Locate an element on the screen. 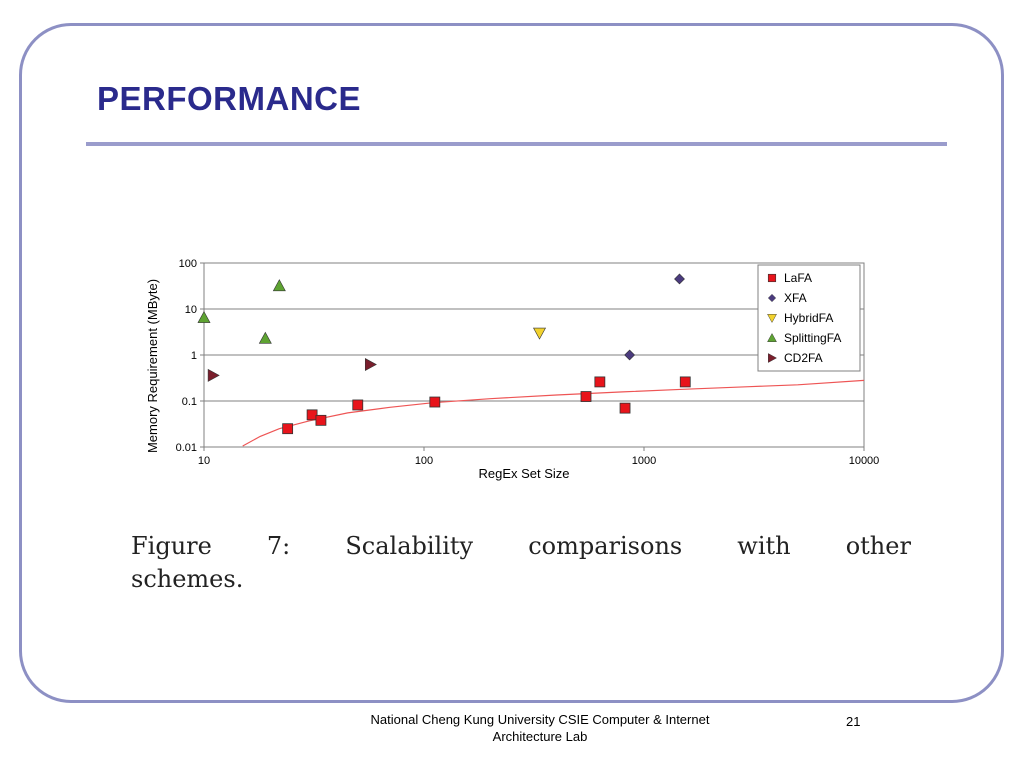 The width and height of the screenshot is (1024, 768). slide-title: PERFORMANCE is located at coordinates (229, 98).